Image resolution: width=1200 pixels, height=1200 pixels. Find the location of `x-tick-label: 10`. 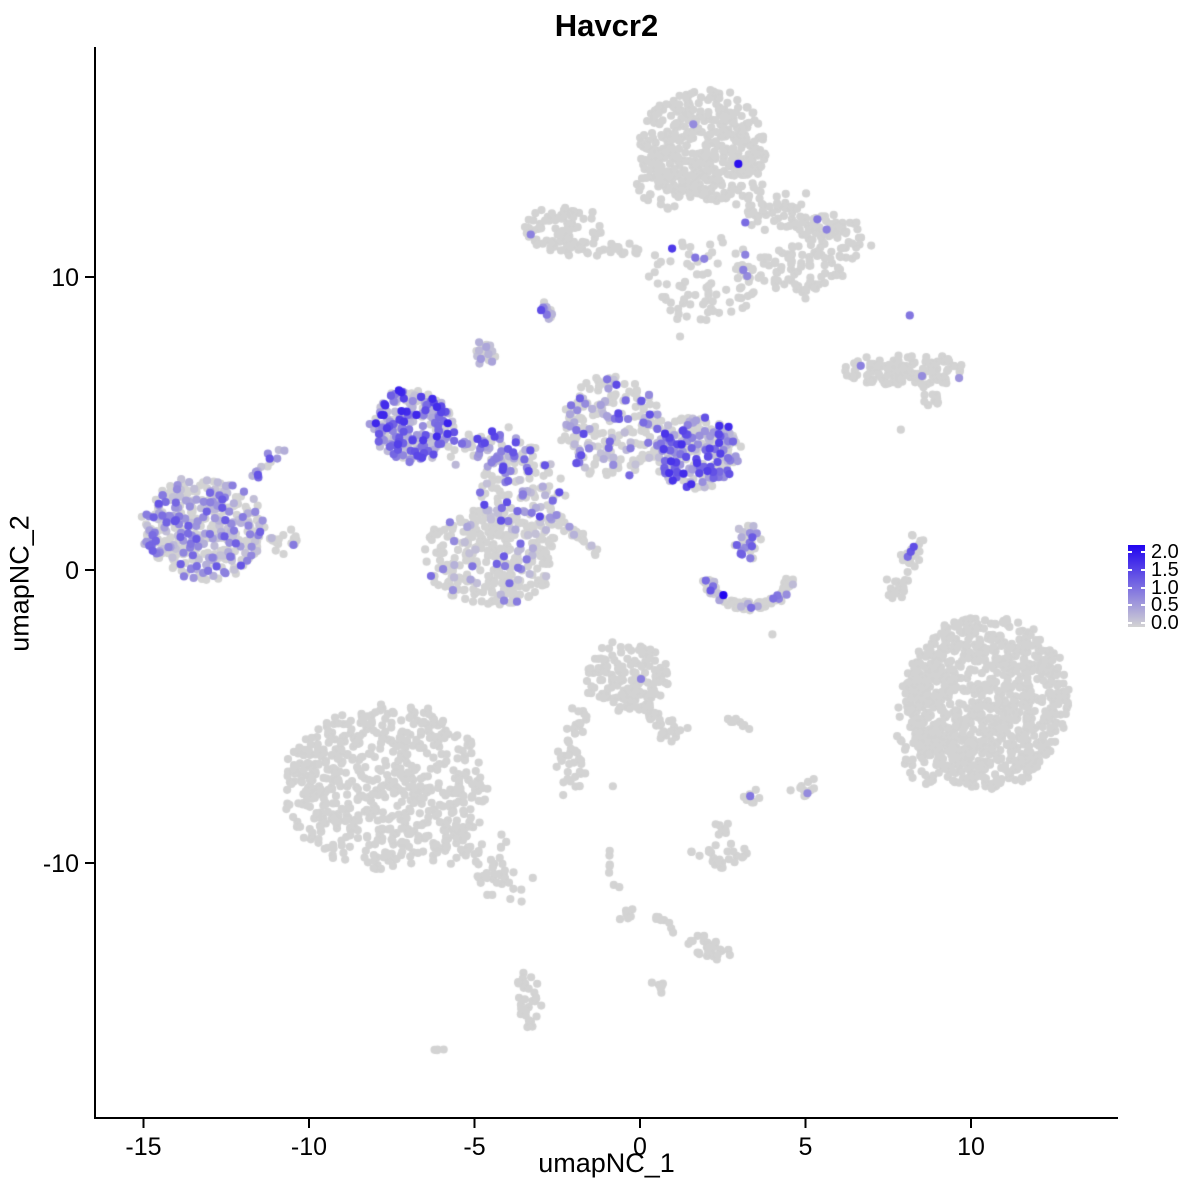

x-tick-label: 10 is located at coordinates (971, 1147).